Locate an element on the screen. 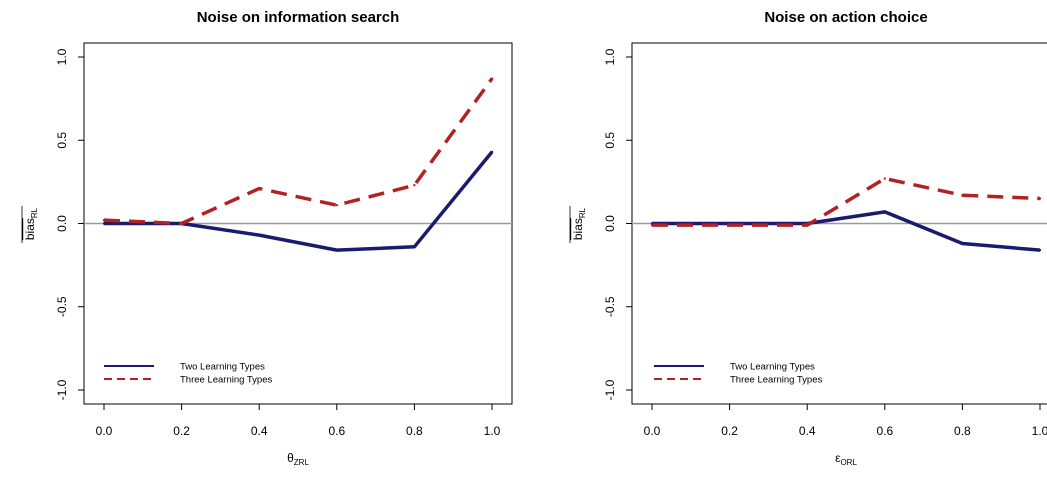 This screenshot has height=480, width=1047. x-axis-label-subscript: ZRL is located at coordinates (302, 462).